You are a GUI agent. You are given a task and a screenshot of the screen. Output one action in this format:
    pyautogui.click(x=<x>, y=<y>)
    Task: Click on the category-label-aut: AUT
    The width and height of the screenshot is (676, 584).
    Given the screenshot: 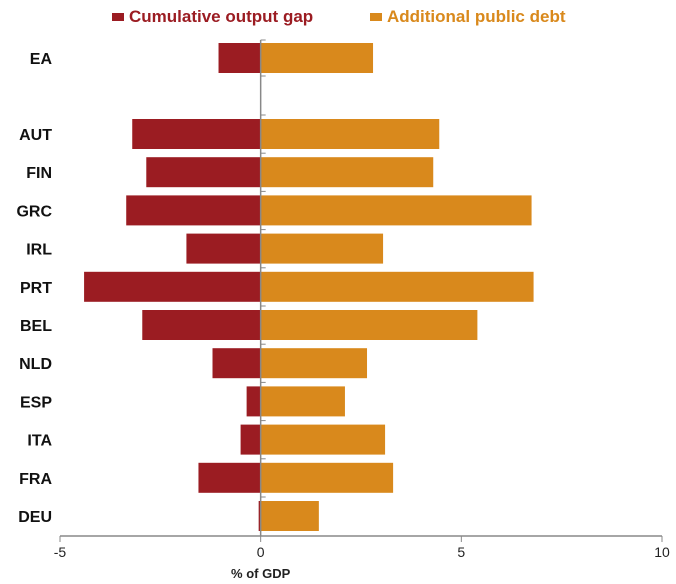 What is the action you would take?
    pyautogui.click(x=35, y=135)
    